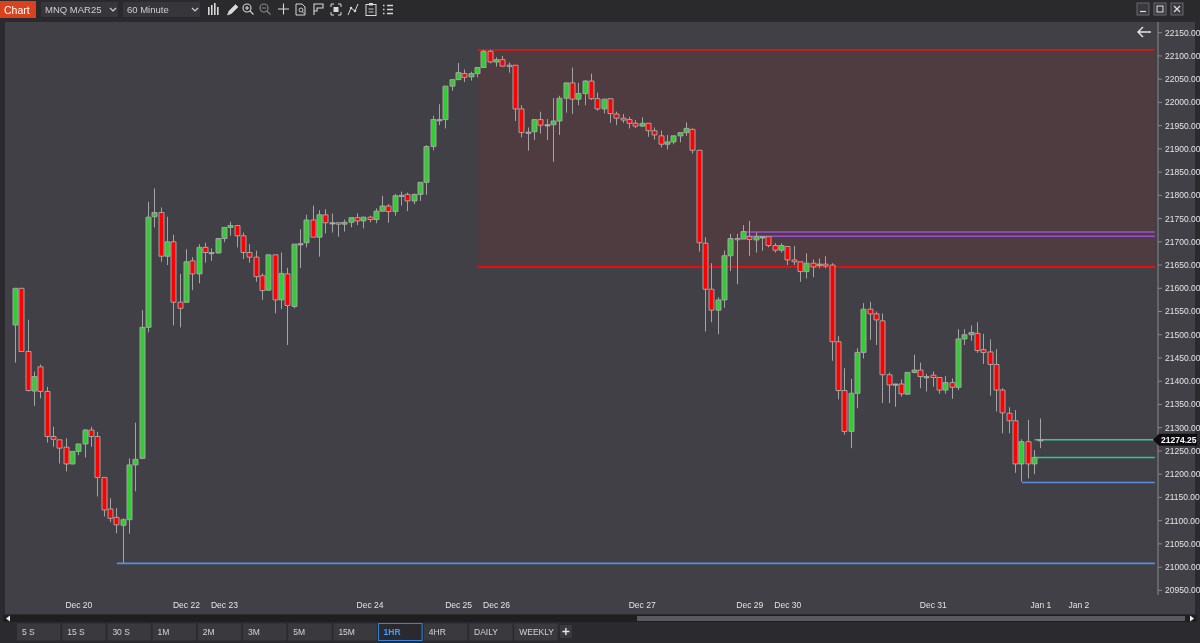  Describe the element at coordinates (1182, 148) in the screenshot. I see `y-tick-label: 21900.00` at that location.